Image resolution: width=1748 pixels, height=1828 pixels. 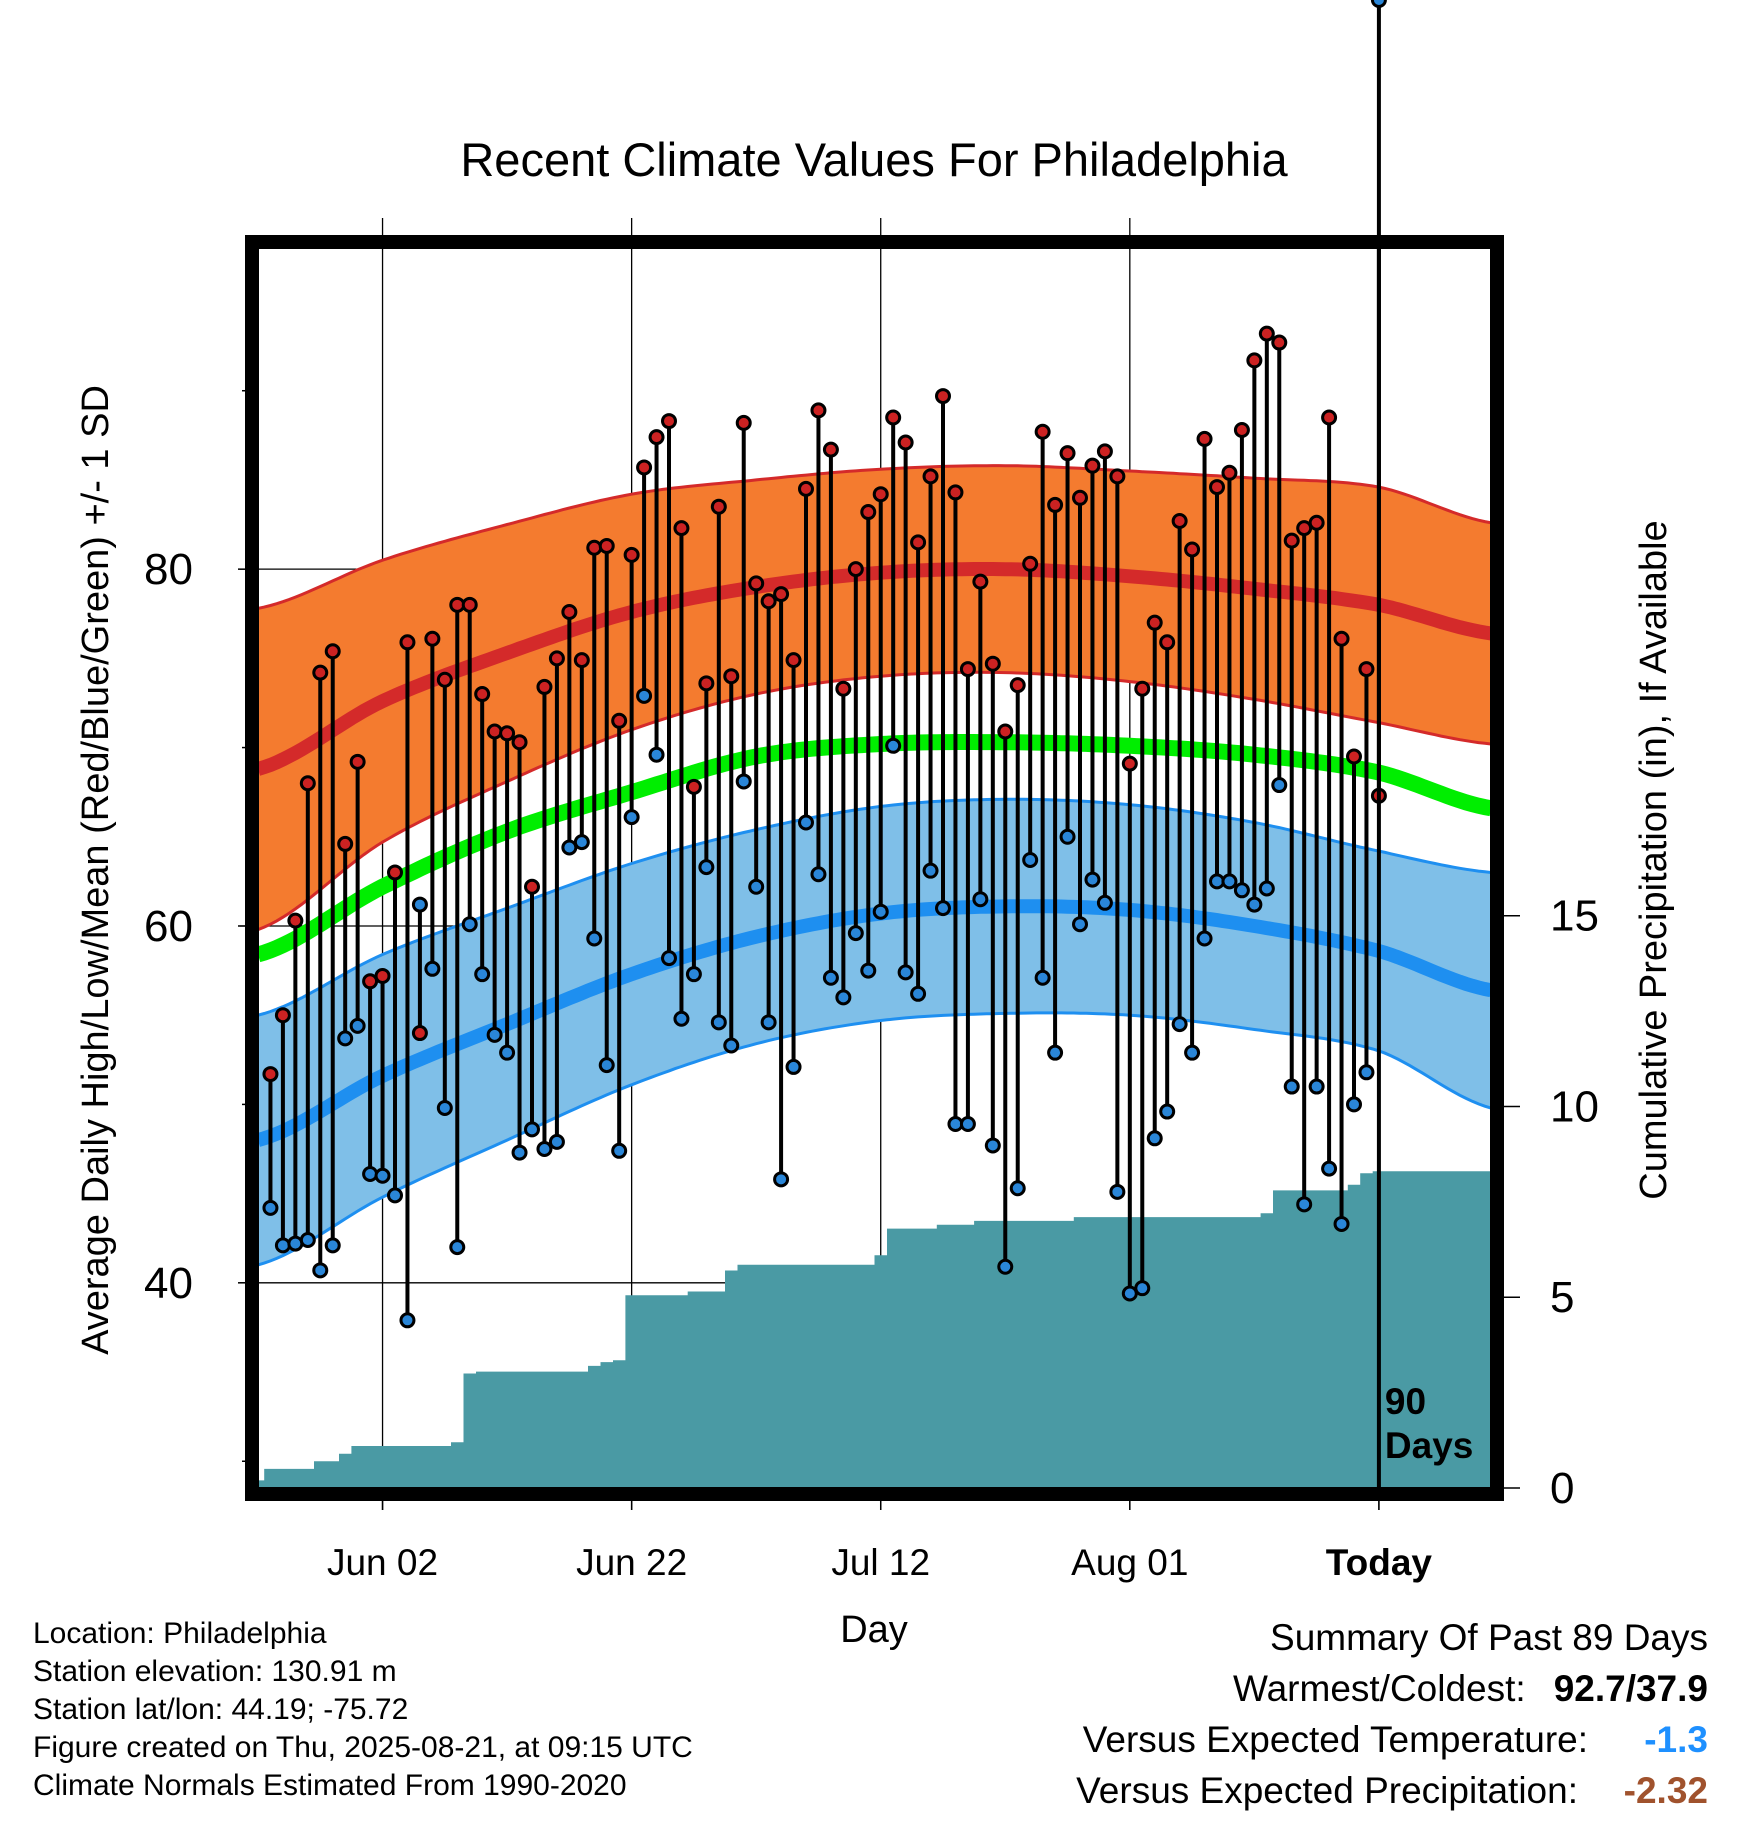 I want to click on today-label: Days, so click(x=1429, y=1445).